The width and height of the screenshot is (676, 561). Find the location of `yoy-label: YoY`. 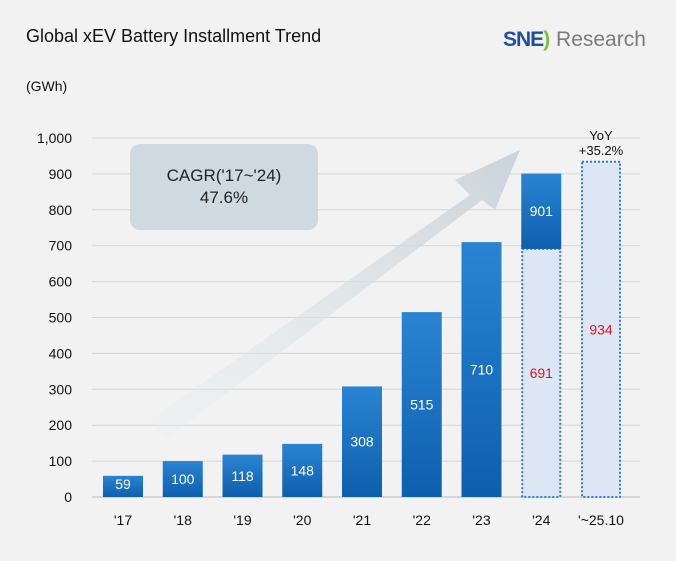

yoy-label: YoY is located at coordinates (601, 135).